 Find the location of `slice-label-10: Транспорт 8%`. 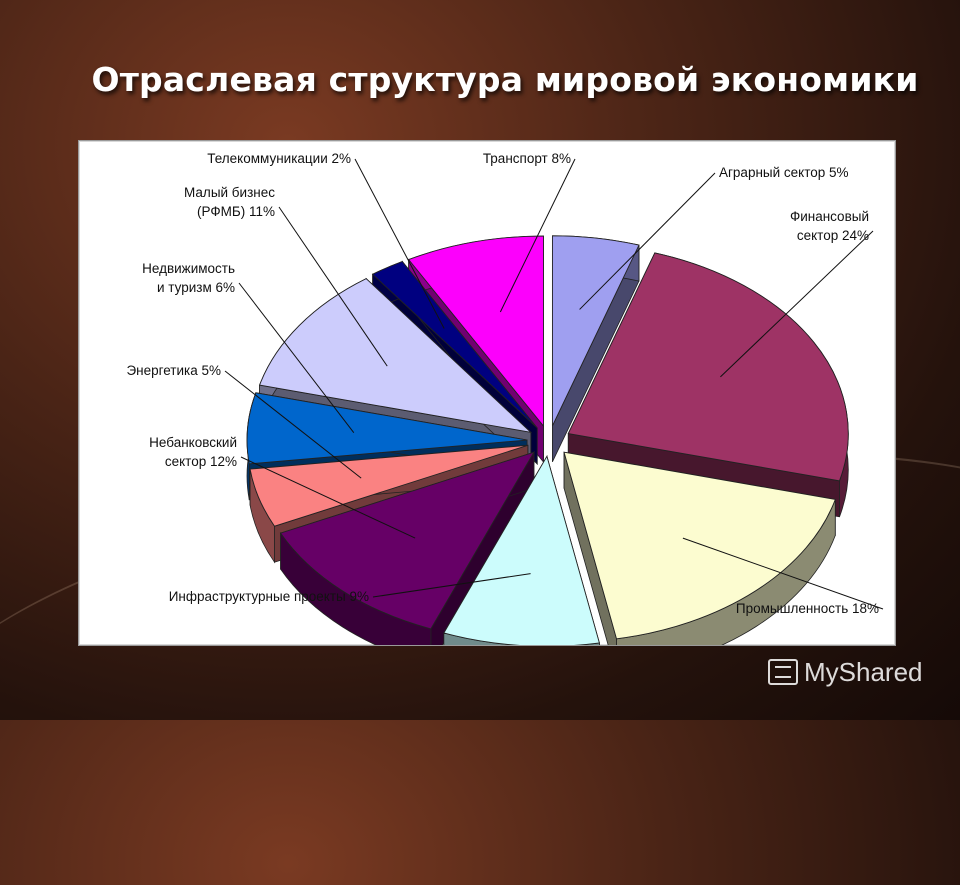

slice-label-10: Транспорт 8% is located at coordinates (527, 158).